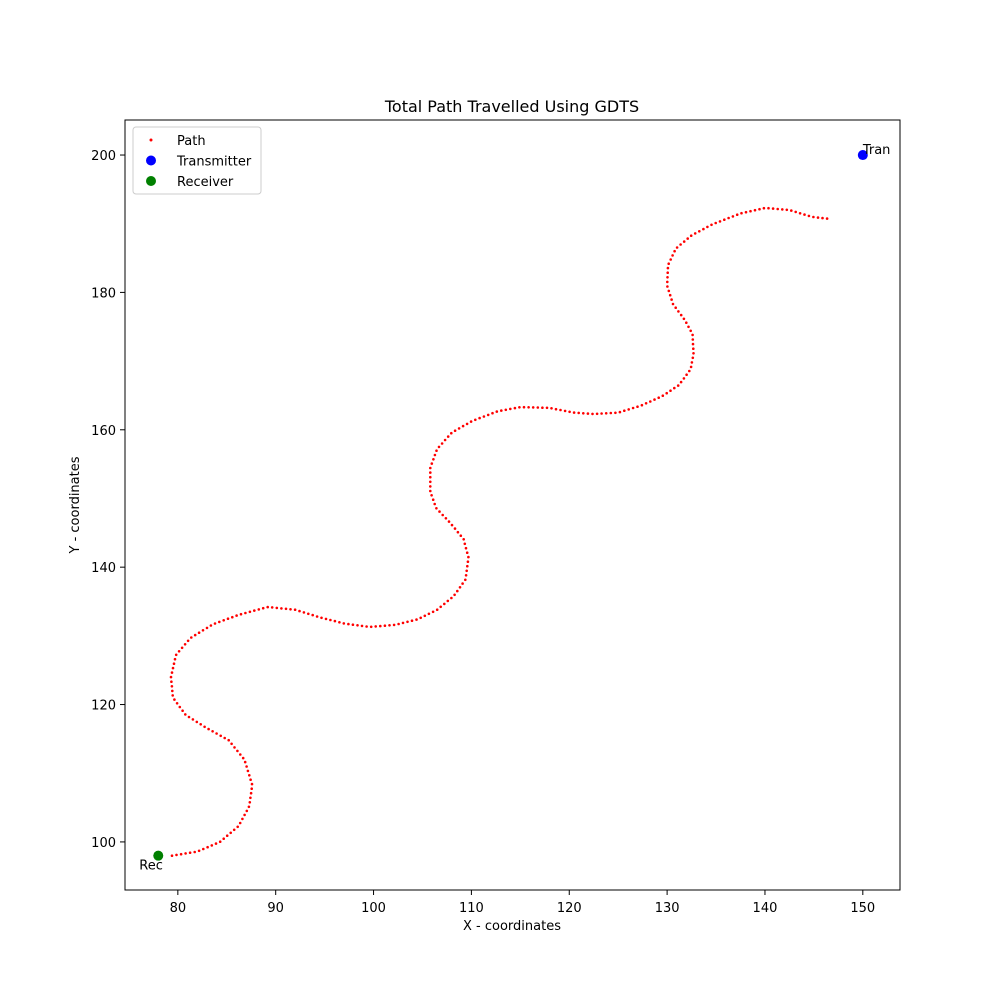  What do you see at coordinates (862, 908) in the screenshot?
I see `x-tick-label: 150` at bounding box center [862, 908].